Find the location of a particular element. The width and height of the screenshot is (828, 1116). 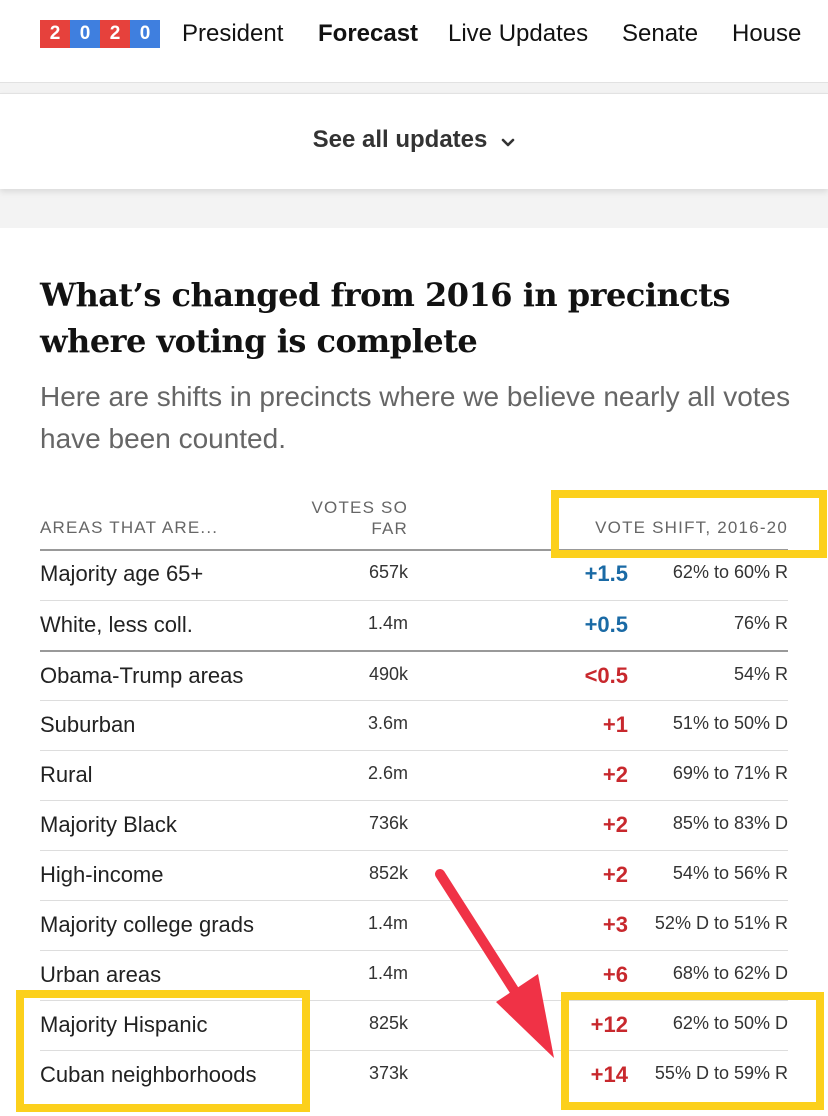

row-votes: 2.6m is located at coordinates (387, 773).